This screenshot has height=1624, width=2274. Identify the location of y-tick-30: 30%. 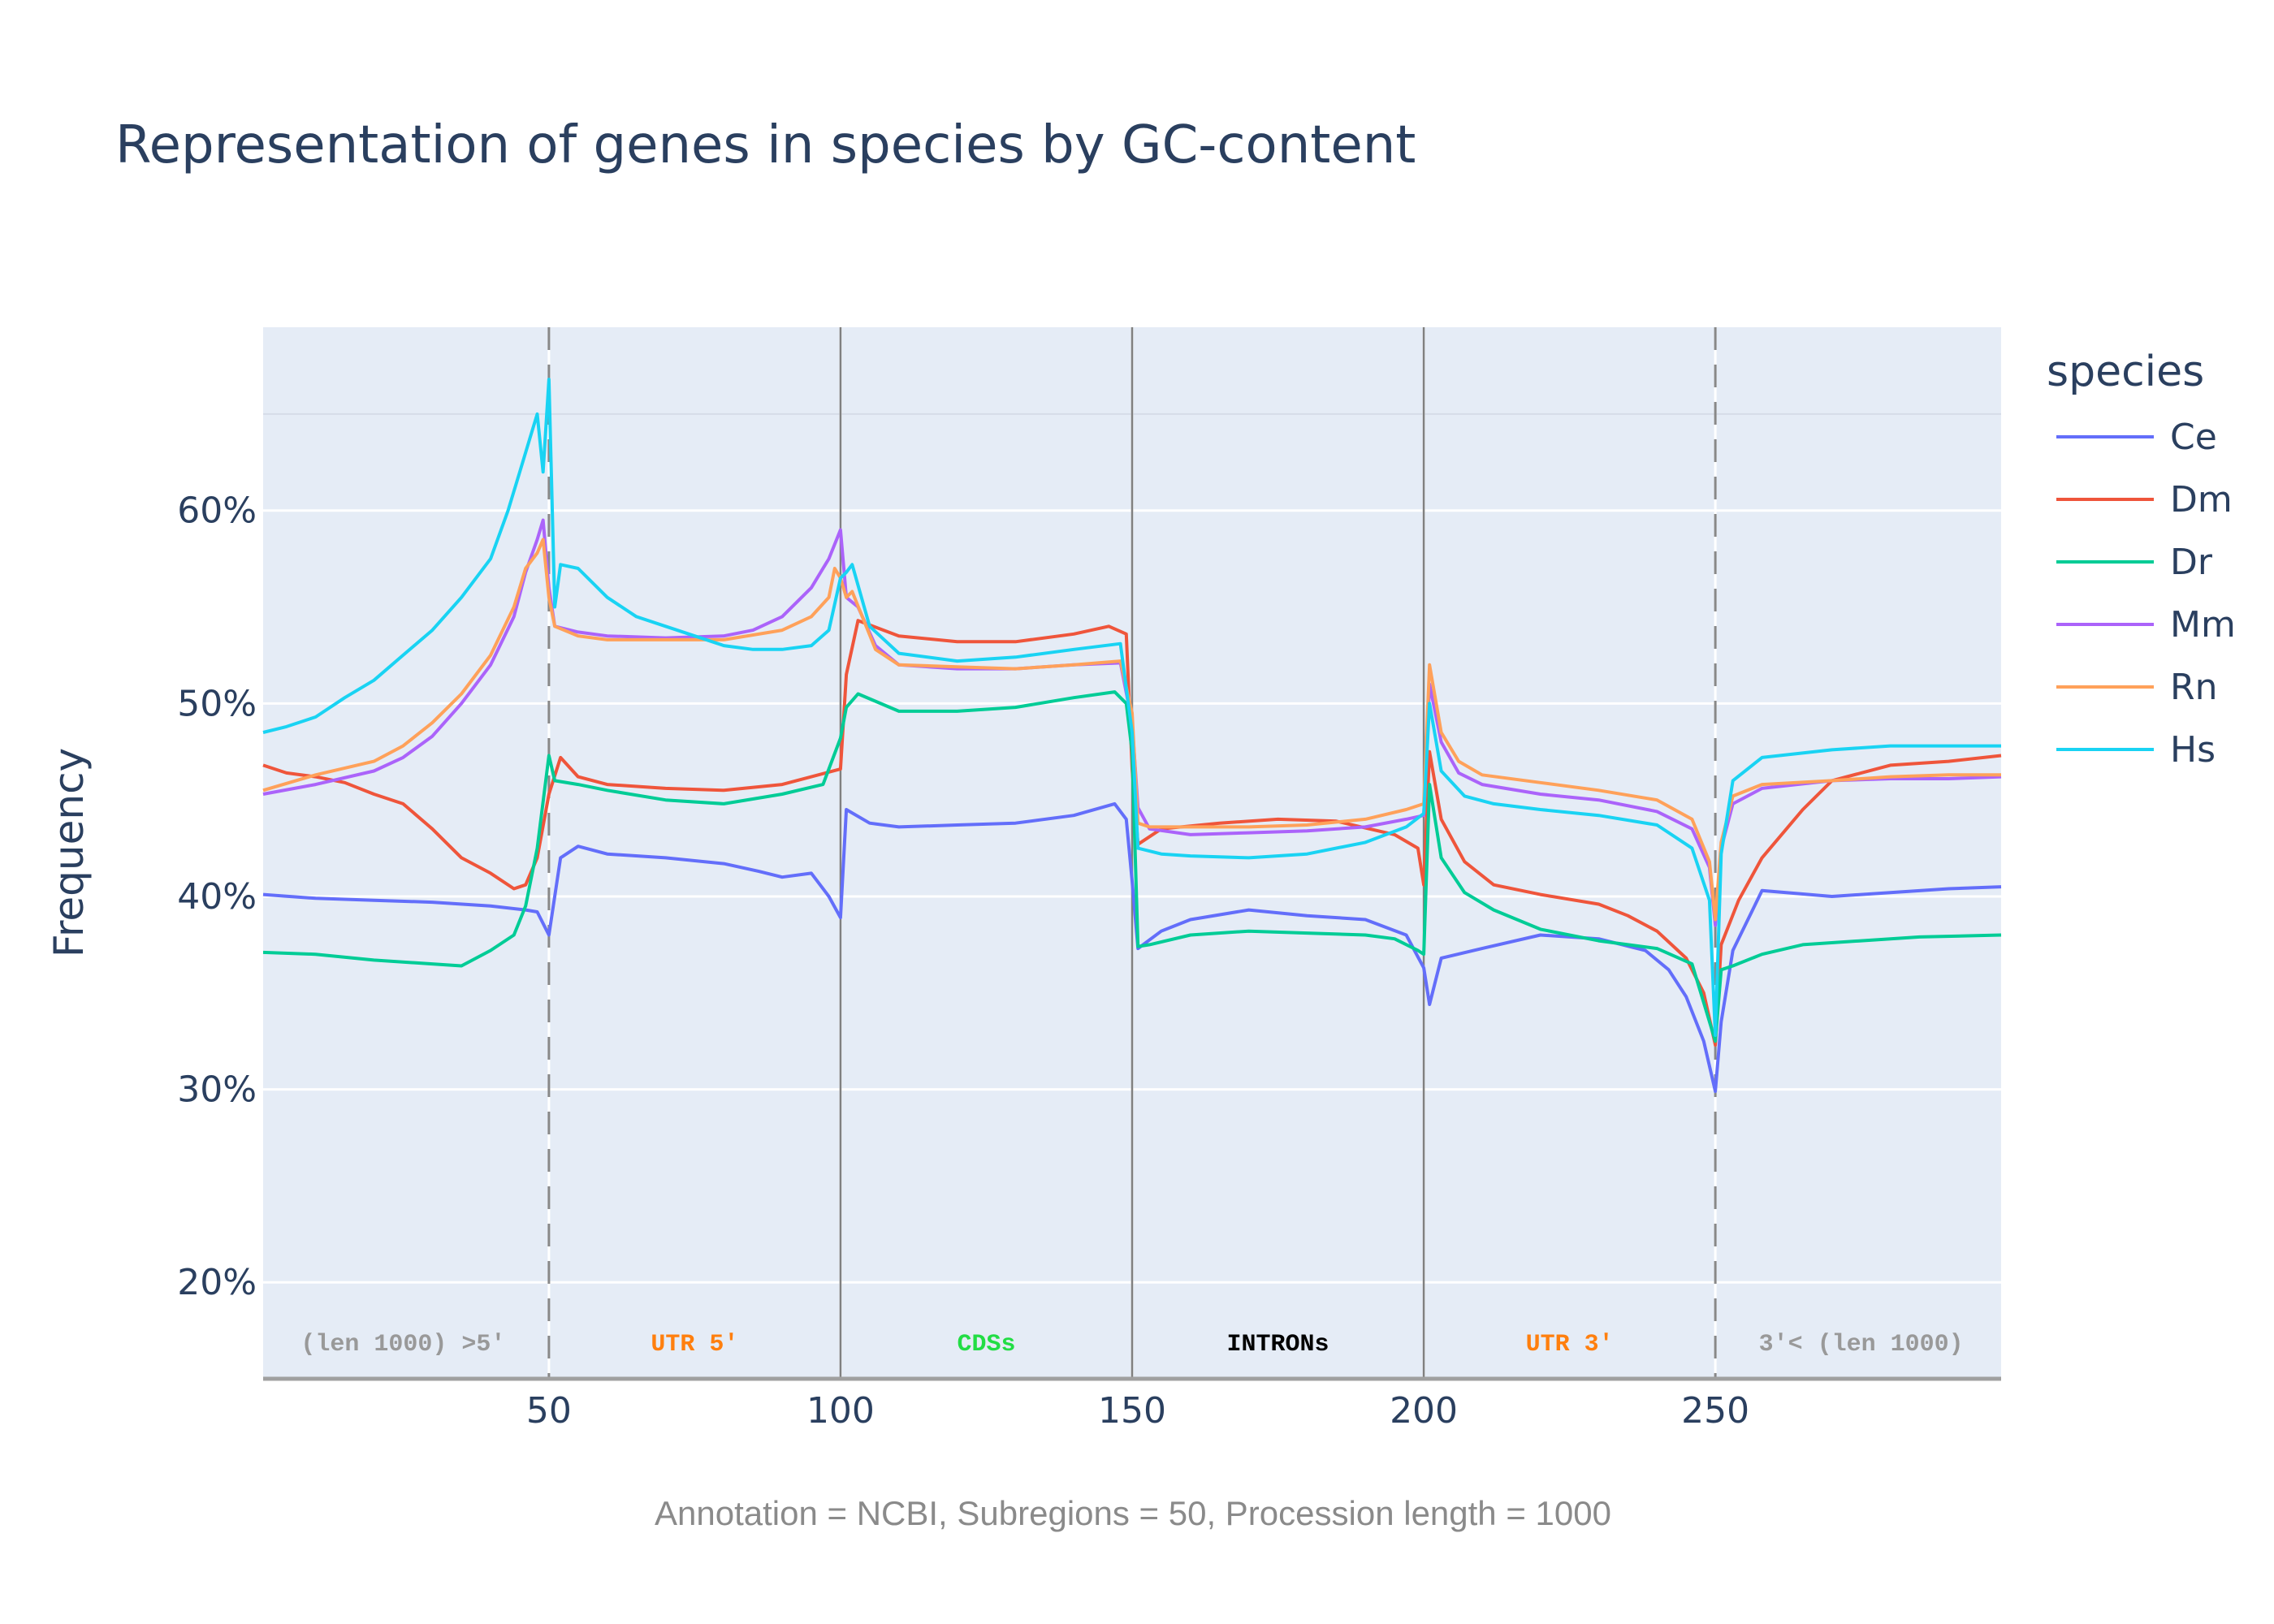
(217, 1090).